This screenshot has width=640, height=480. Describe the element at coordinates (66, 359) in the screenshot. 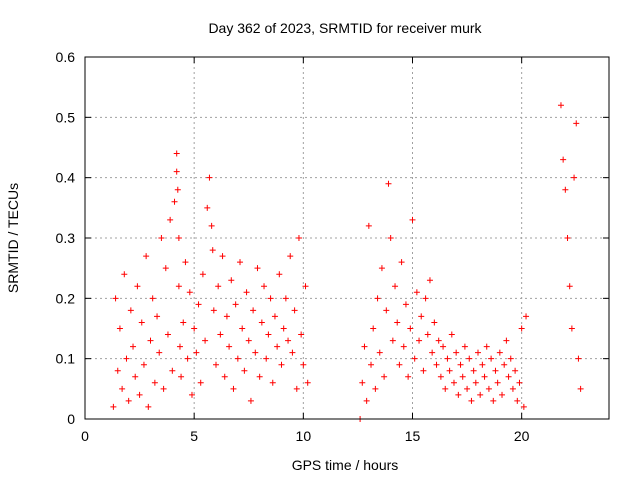

I see `y-tick-label: 0.1` at that location.